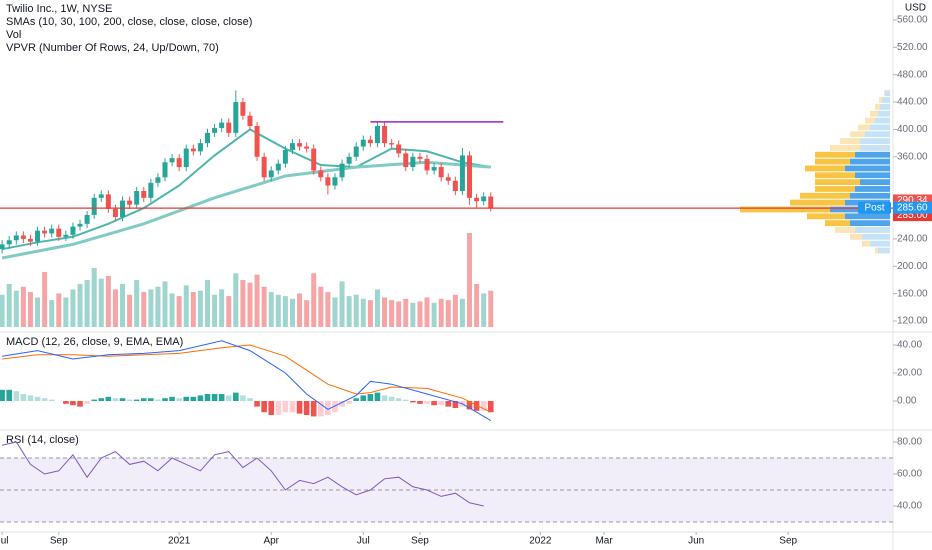 Image resolution: width=932 pixels, height=550 pixels. I want to click on x-tick-label: Apr, so click(271, 541).